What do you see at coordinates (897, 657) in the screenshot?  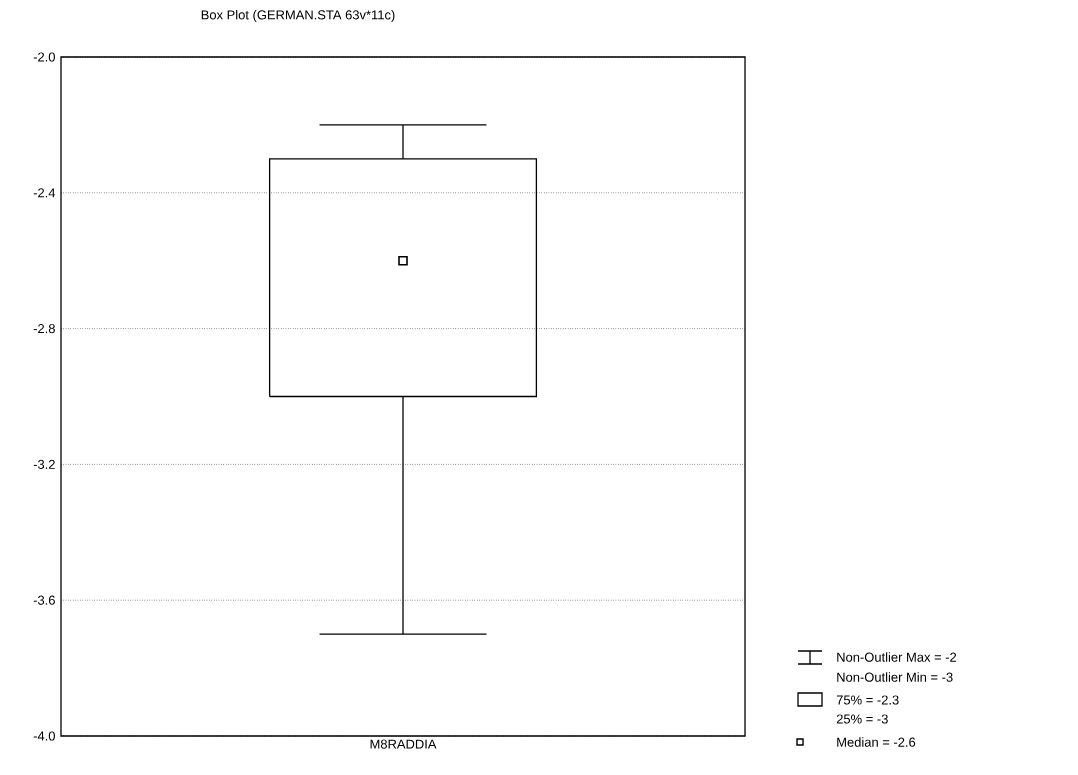 I see `text: Non-Outlier Max = -2` at bounding box center [897, 657].